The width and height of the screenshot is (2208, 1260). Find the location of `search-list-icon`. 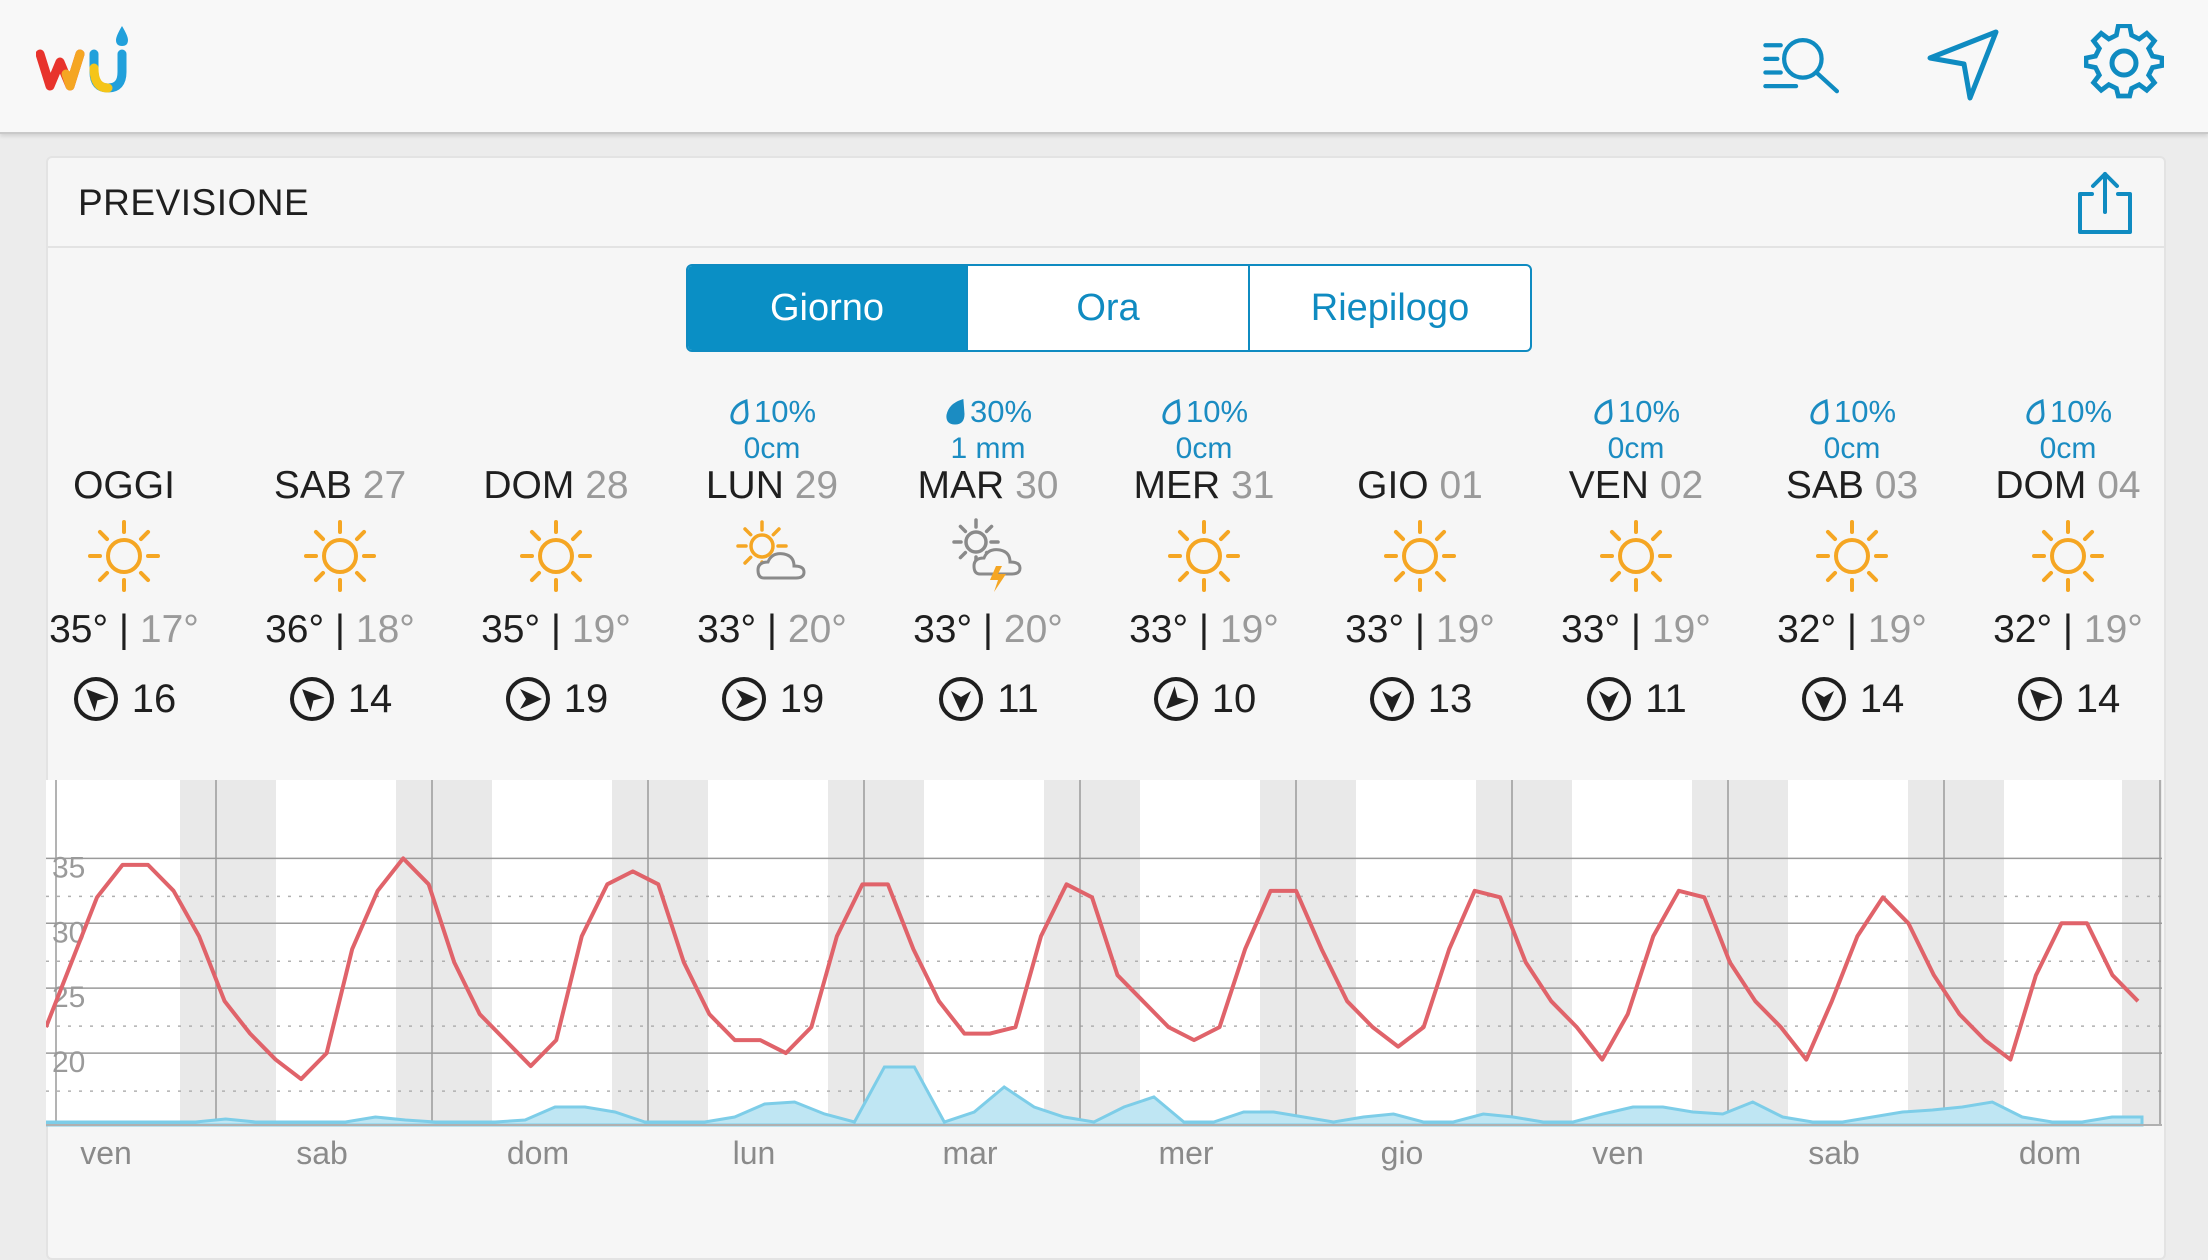

search-list-icon is located at coordinates (1802, 64).